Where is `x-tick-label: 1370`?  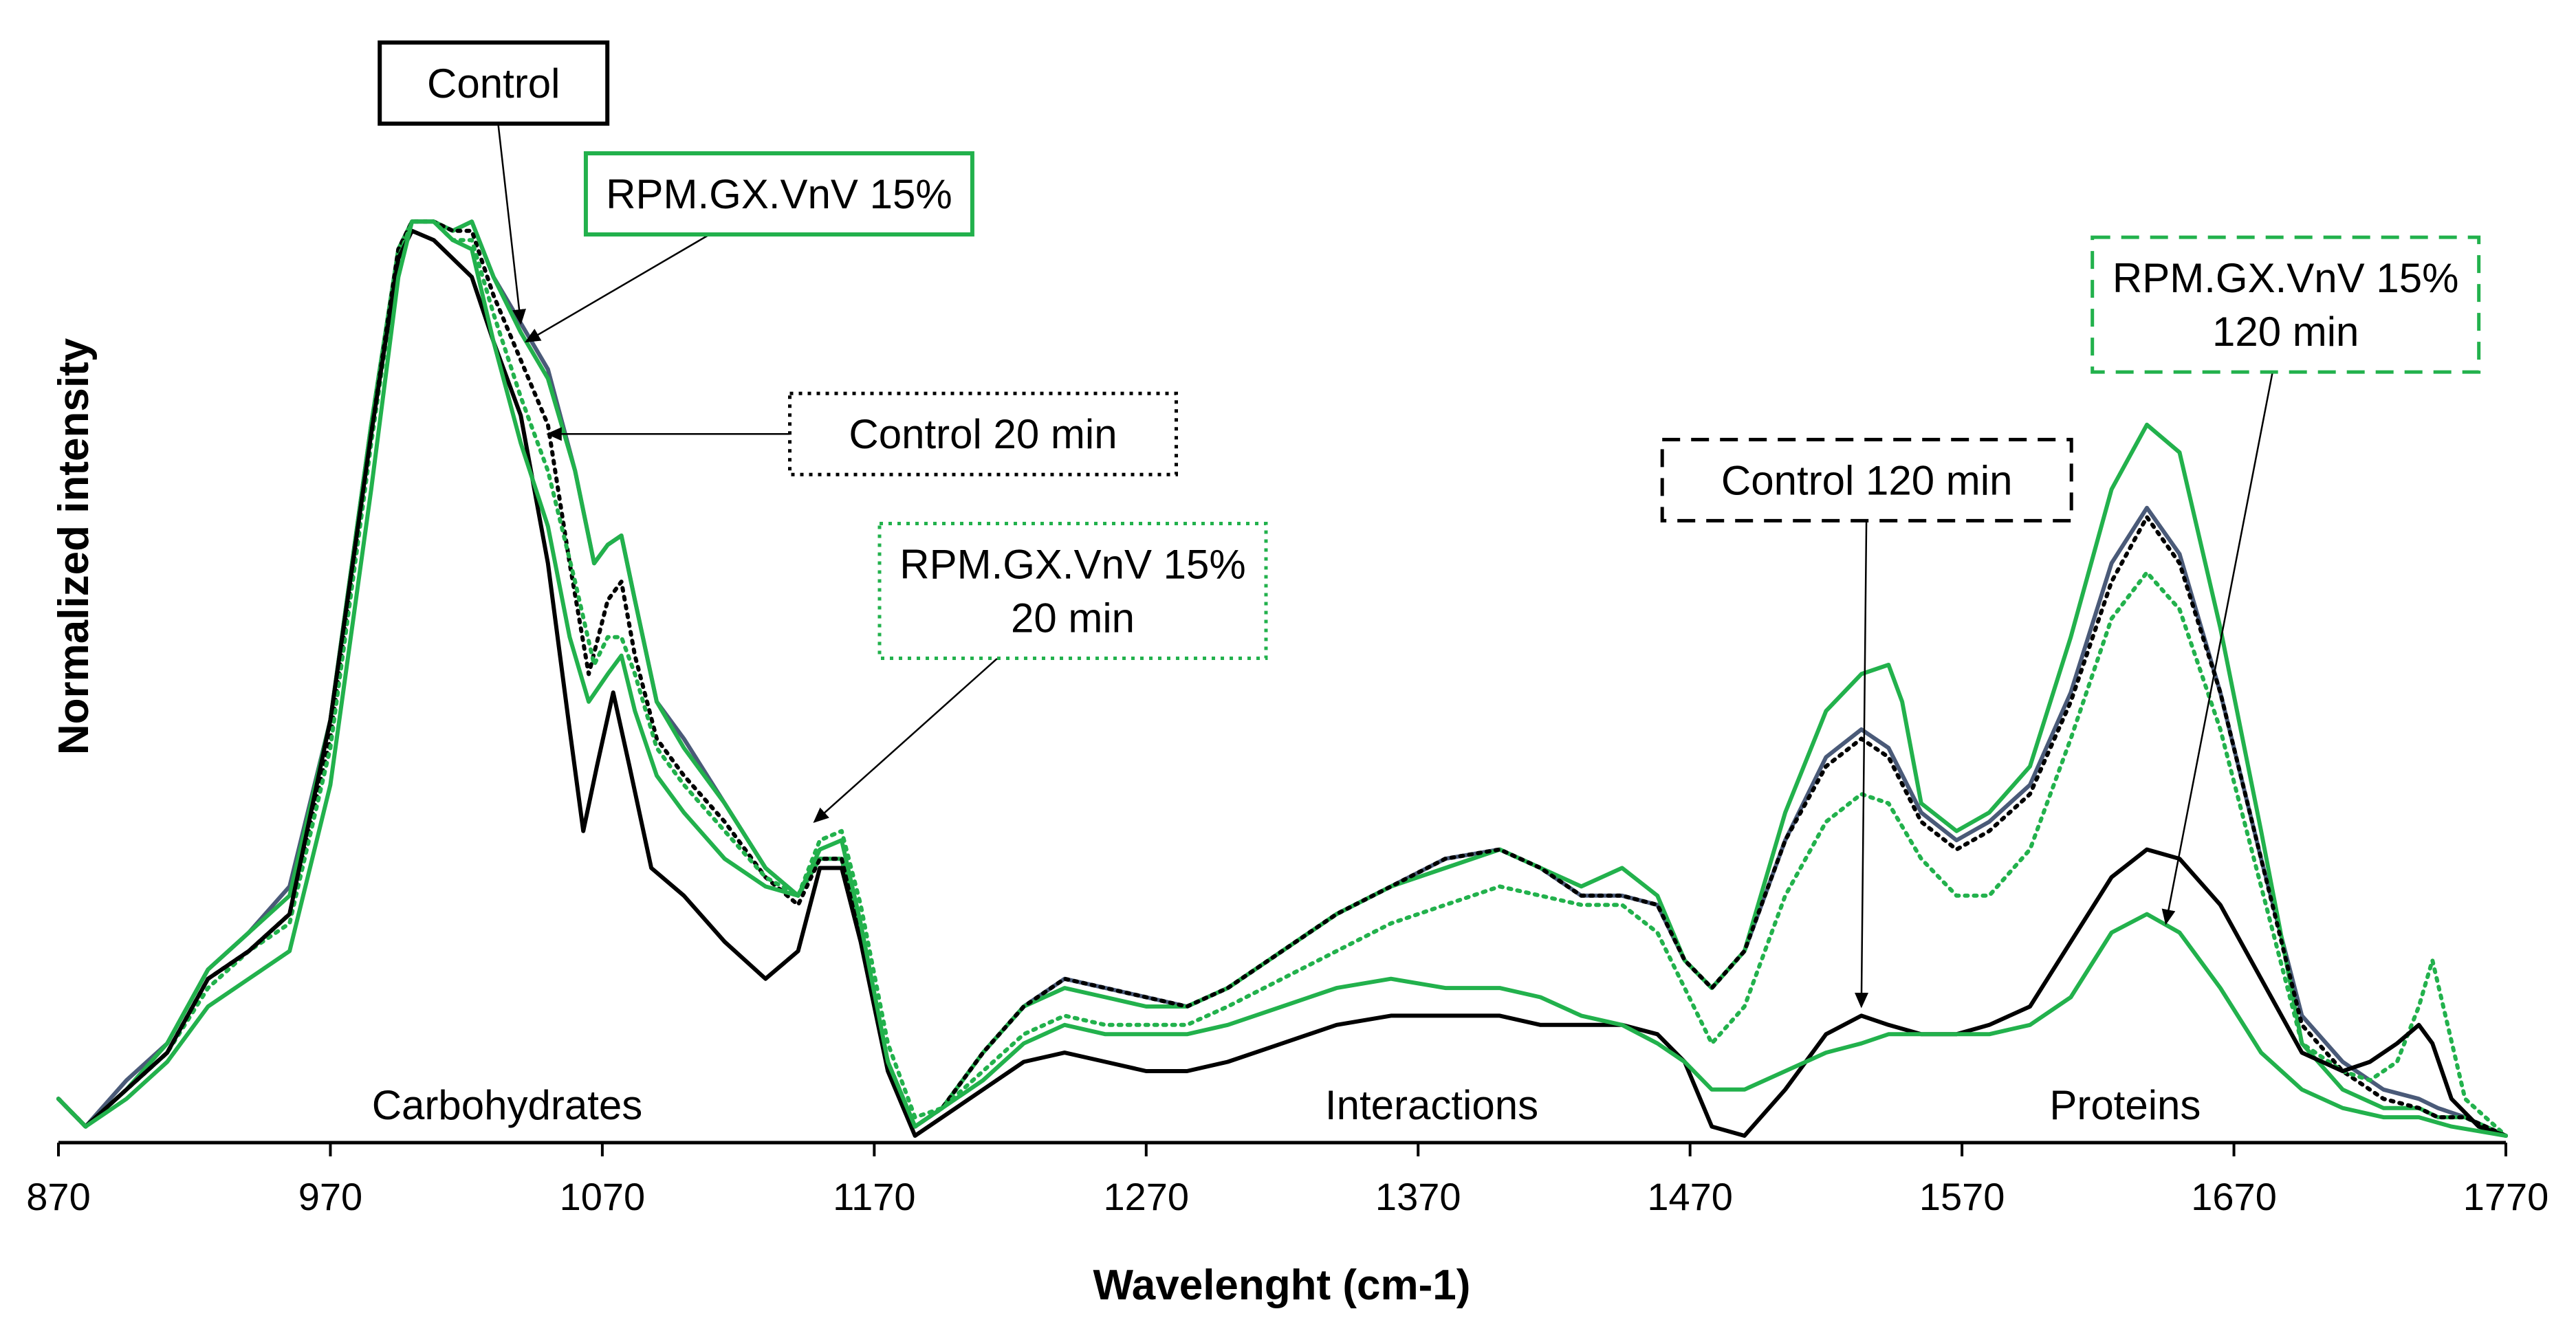
x-tick-label: 1370 is located at coordinates (1418, 1196).